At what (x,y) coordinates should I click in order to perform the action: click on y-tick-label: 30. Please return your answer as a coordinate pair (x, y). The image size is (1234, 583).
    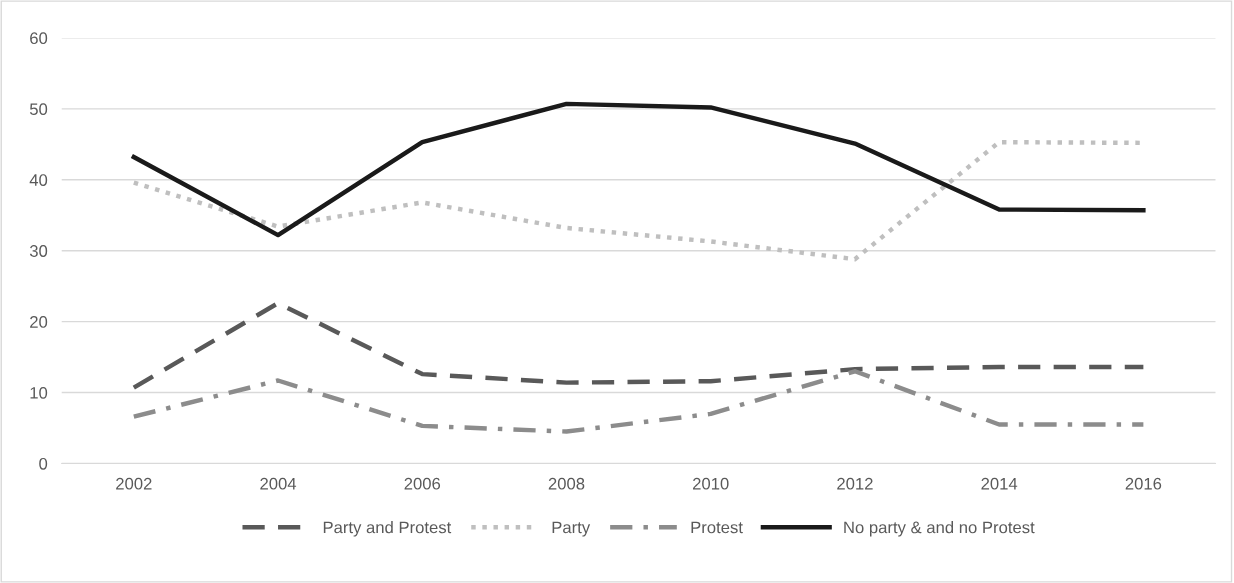
    Looking at the image, I should click on (38, 251).